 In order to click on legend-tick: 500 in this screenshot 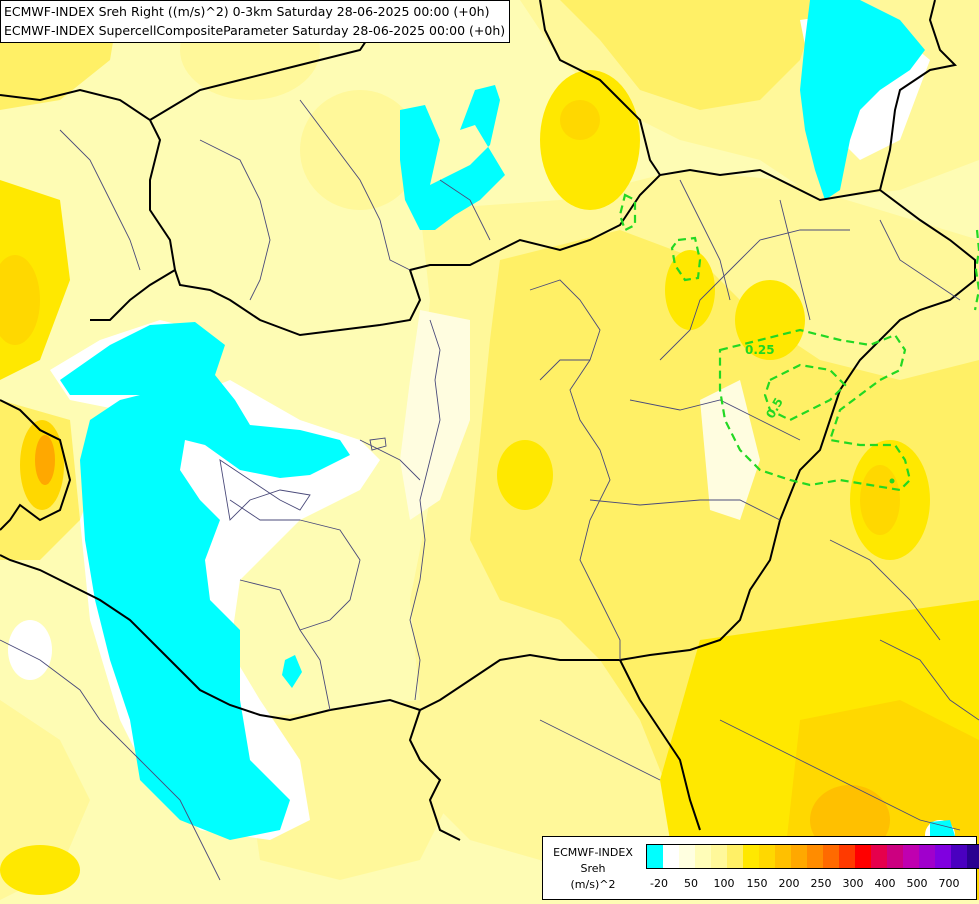, I will do `click(917, 883)`.